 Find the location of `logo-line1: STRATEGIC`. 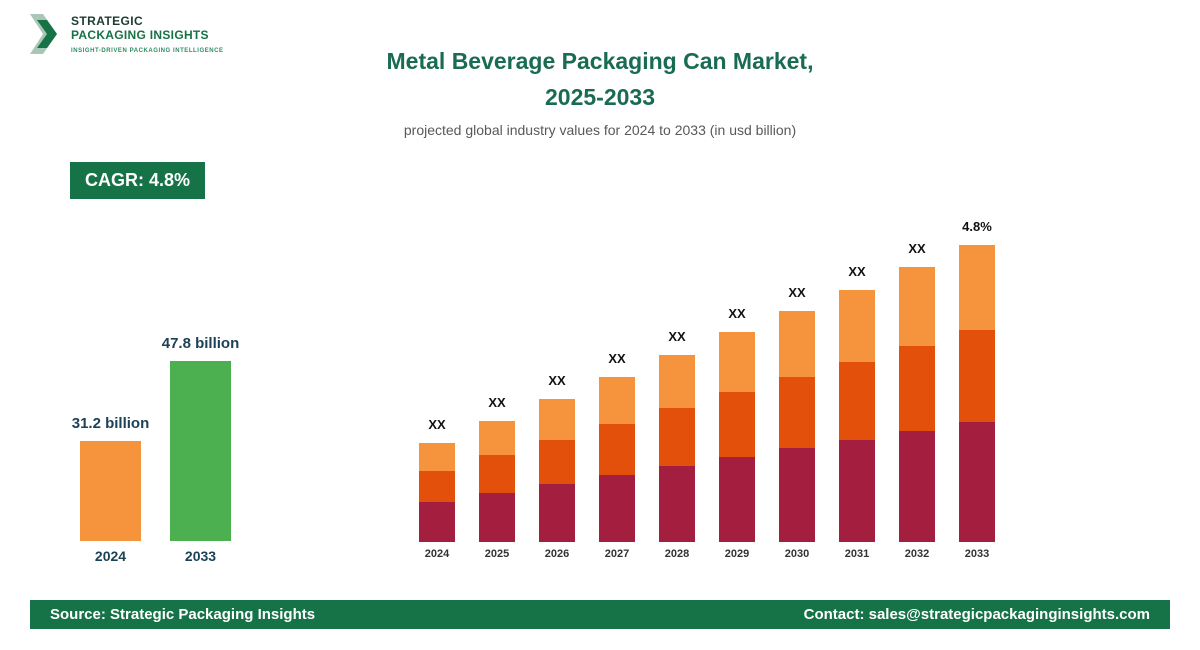

logo-line1: STRATEGIC is located at coordinates (107, 21).